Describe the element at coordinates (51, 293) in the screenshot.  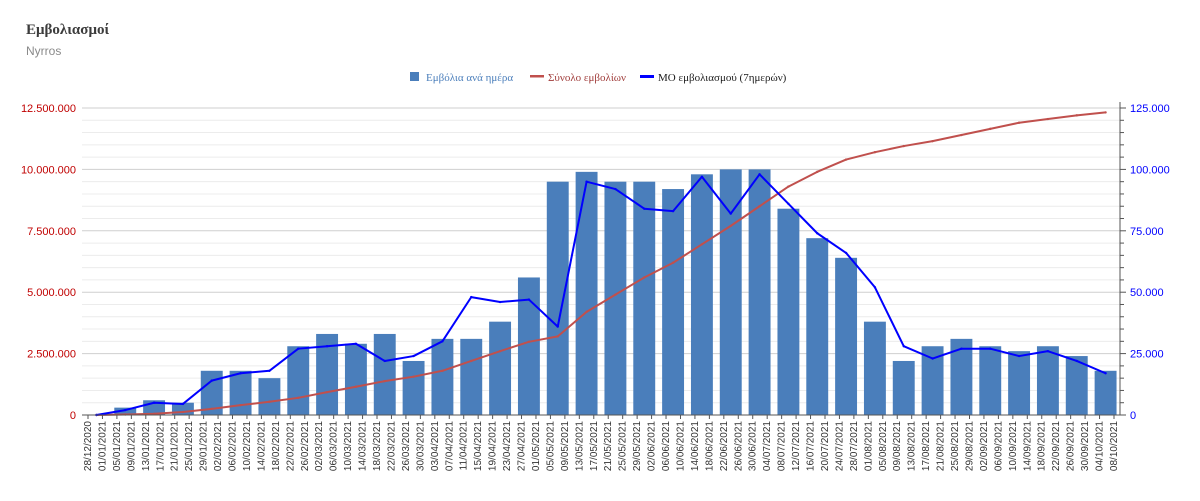
I see `left-axis-tick-label: 5.000.000` at that location.